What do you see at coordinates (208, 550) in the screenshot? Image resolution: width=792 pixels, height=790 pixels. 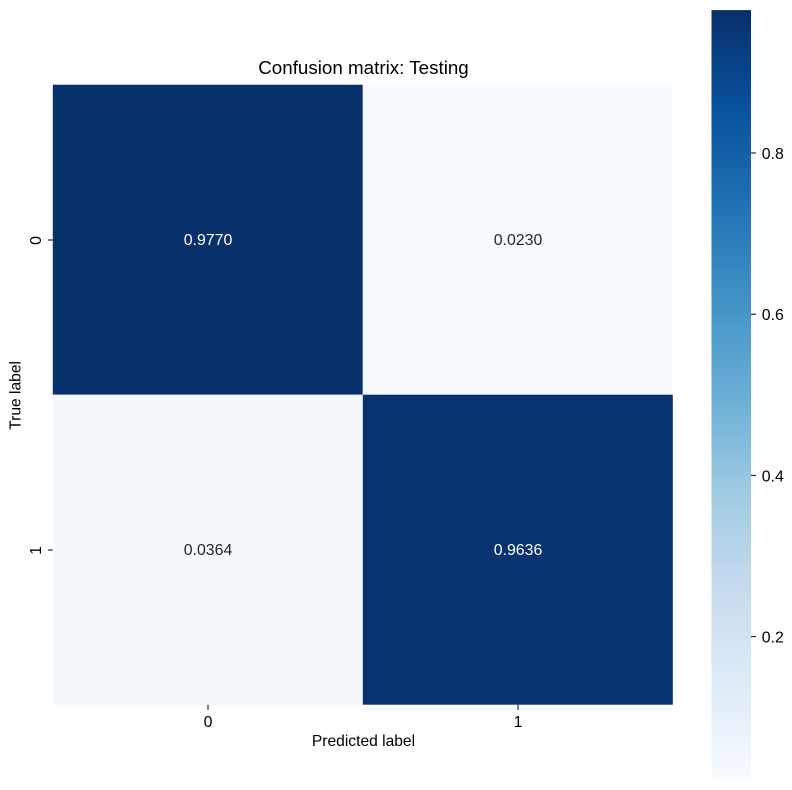 I see `svg-text: 0.0364` at bounding box center [208, 550].